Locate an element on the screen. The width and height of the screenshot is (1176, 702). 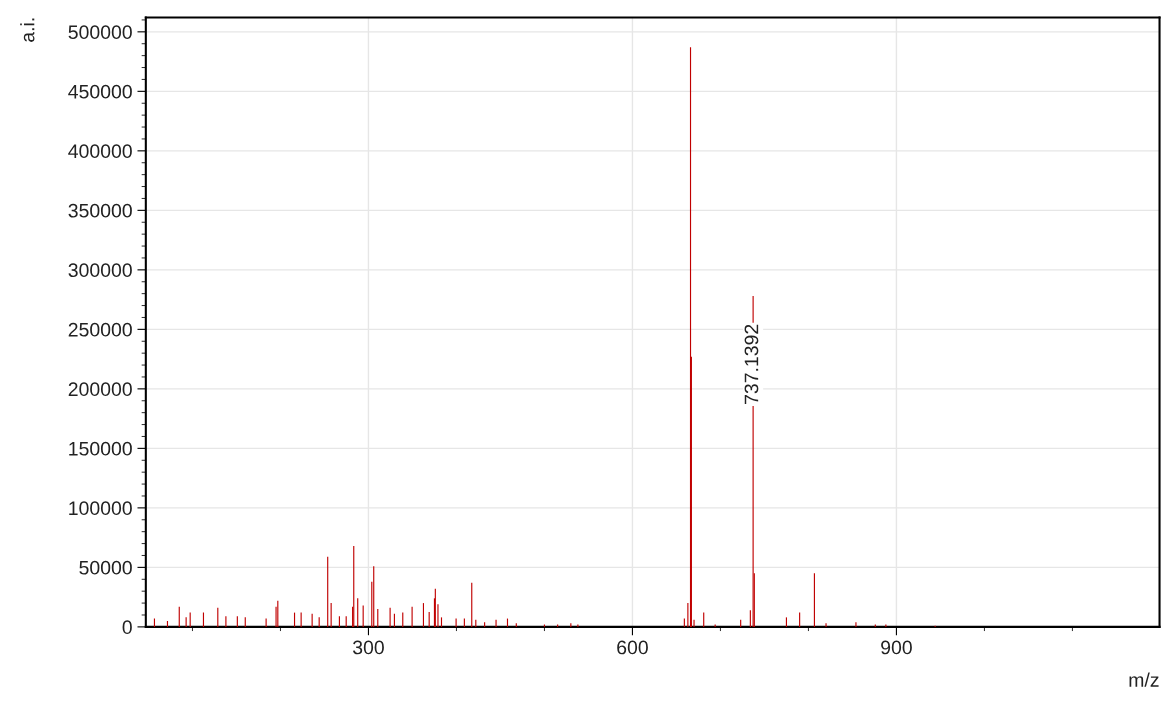
y-tick-label: 50000 is located at coordinates (105, 567).